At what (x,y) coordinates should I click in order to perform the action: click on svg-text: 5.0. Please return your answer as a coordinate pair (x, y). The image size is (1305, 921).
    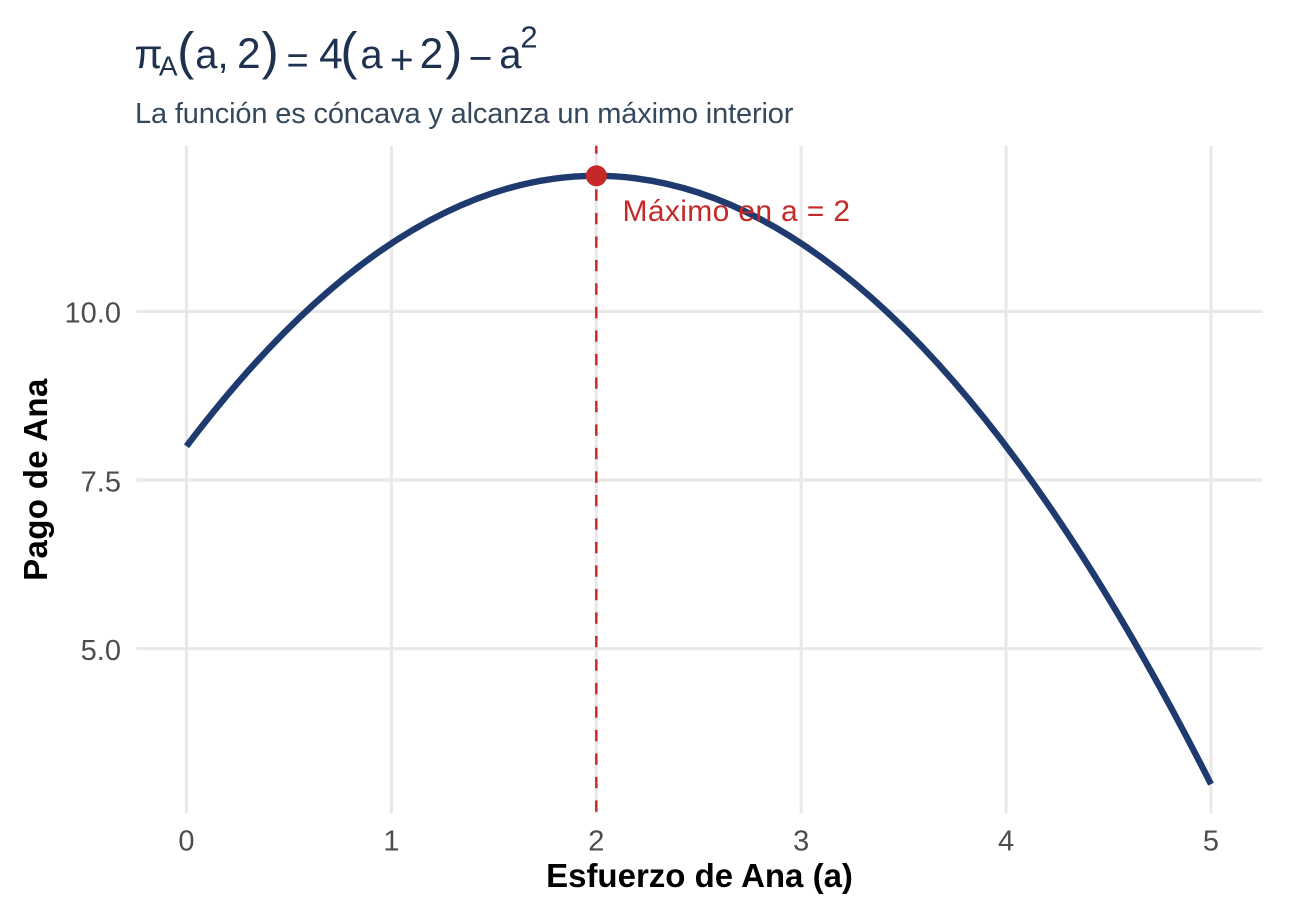
    Looking at the image, I should click on (101, 651).